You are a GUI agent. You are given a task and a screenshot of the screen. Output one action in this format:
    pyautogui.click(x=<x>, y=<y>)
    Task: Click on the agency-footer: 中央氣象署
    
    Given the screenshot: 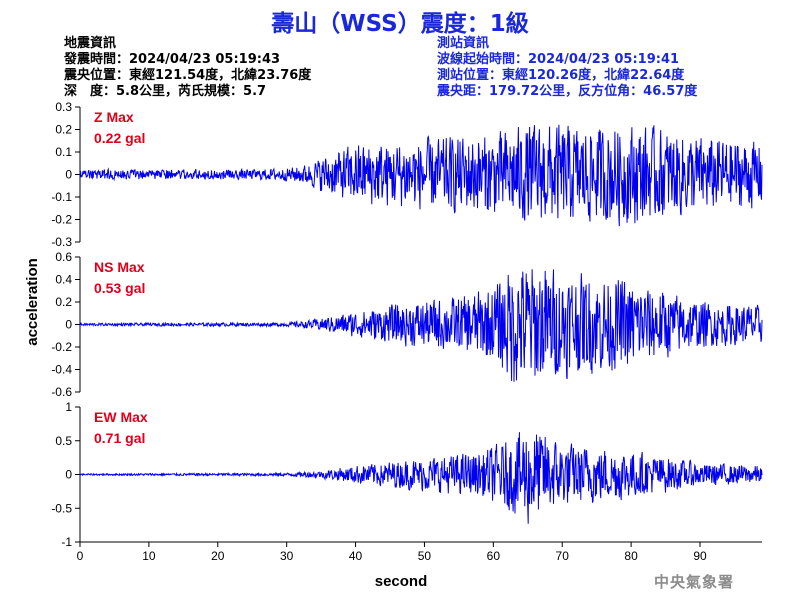 What is the action you would take?
    pyautogui.click(x=694, y=582)
    